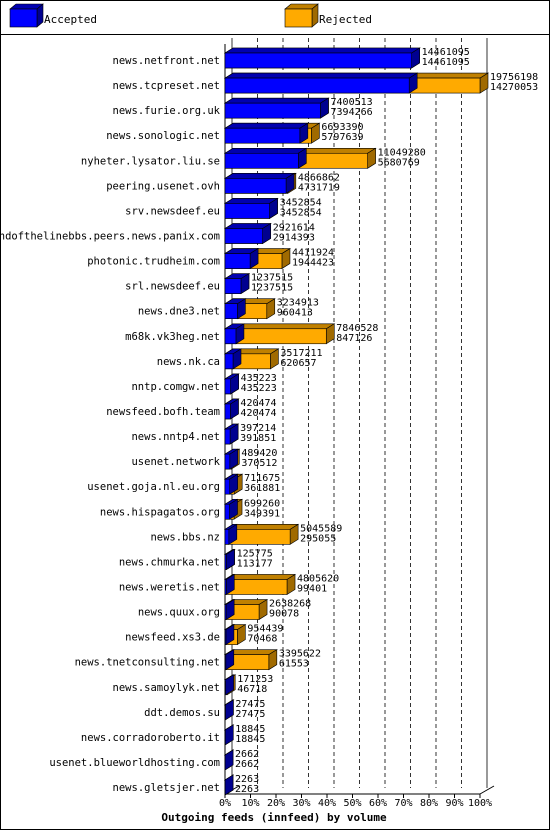  What do you see at coordinates (258, 403) in the screenshot?
I see `value-label-rejected-14: 420474` at bounding box center [258, 403].